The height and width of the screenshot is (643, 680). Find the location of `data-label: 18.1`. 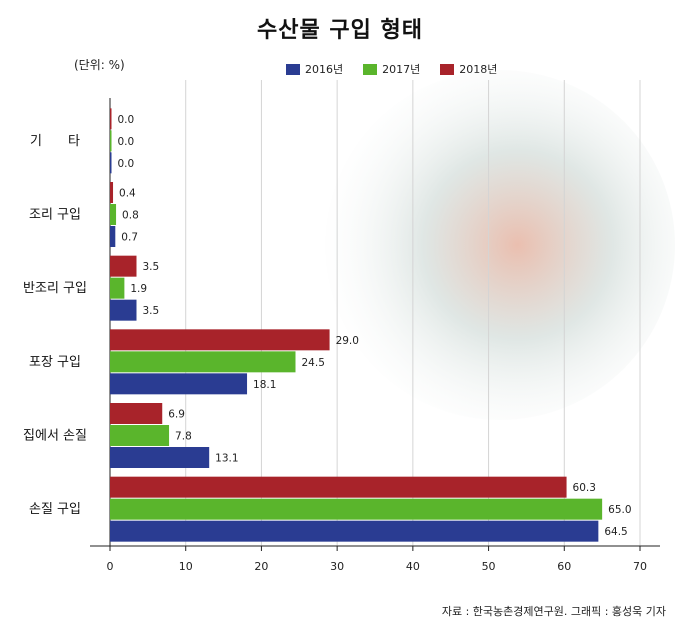

data-label: 18.1 is located at coordinates (264, 385).